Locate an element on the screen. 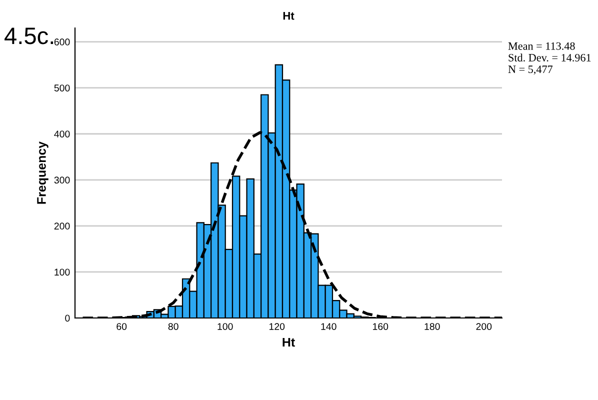  y-axis-title: Frequency is located at coordinates (42, 172).